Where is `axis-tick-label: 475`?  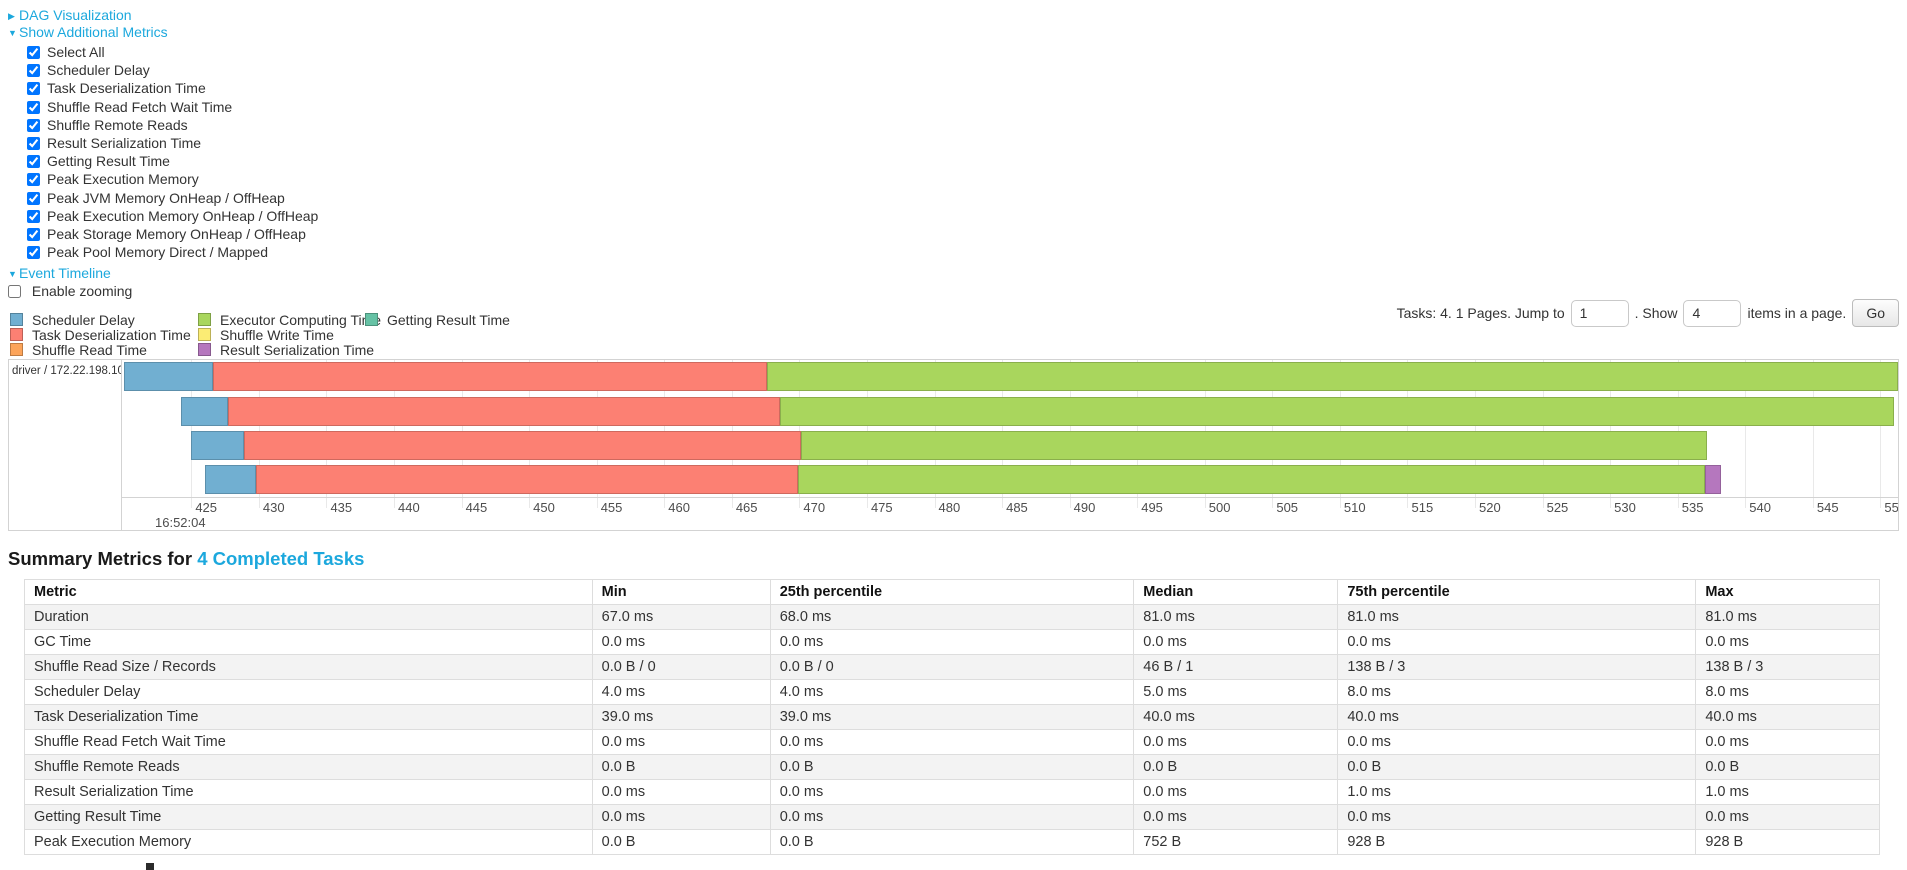
axis-tick-label: 475 is located at coordinates (881, 508).